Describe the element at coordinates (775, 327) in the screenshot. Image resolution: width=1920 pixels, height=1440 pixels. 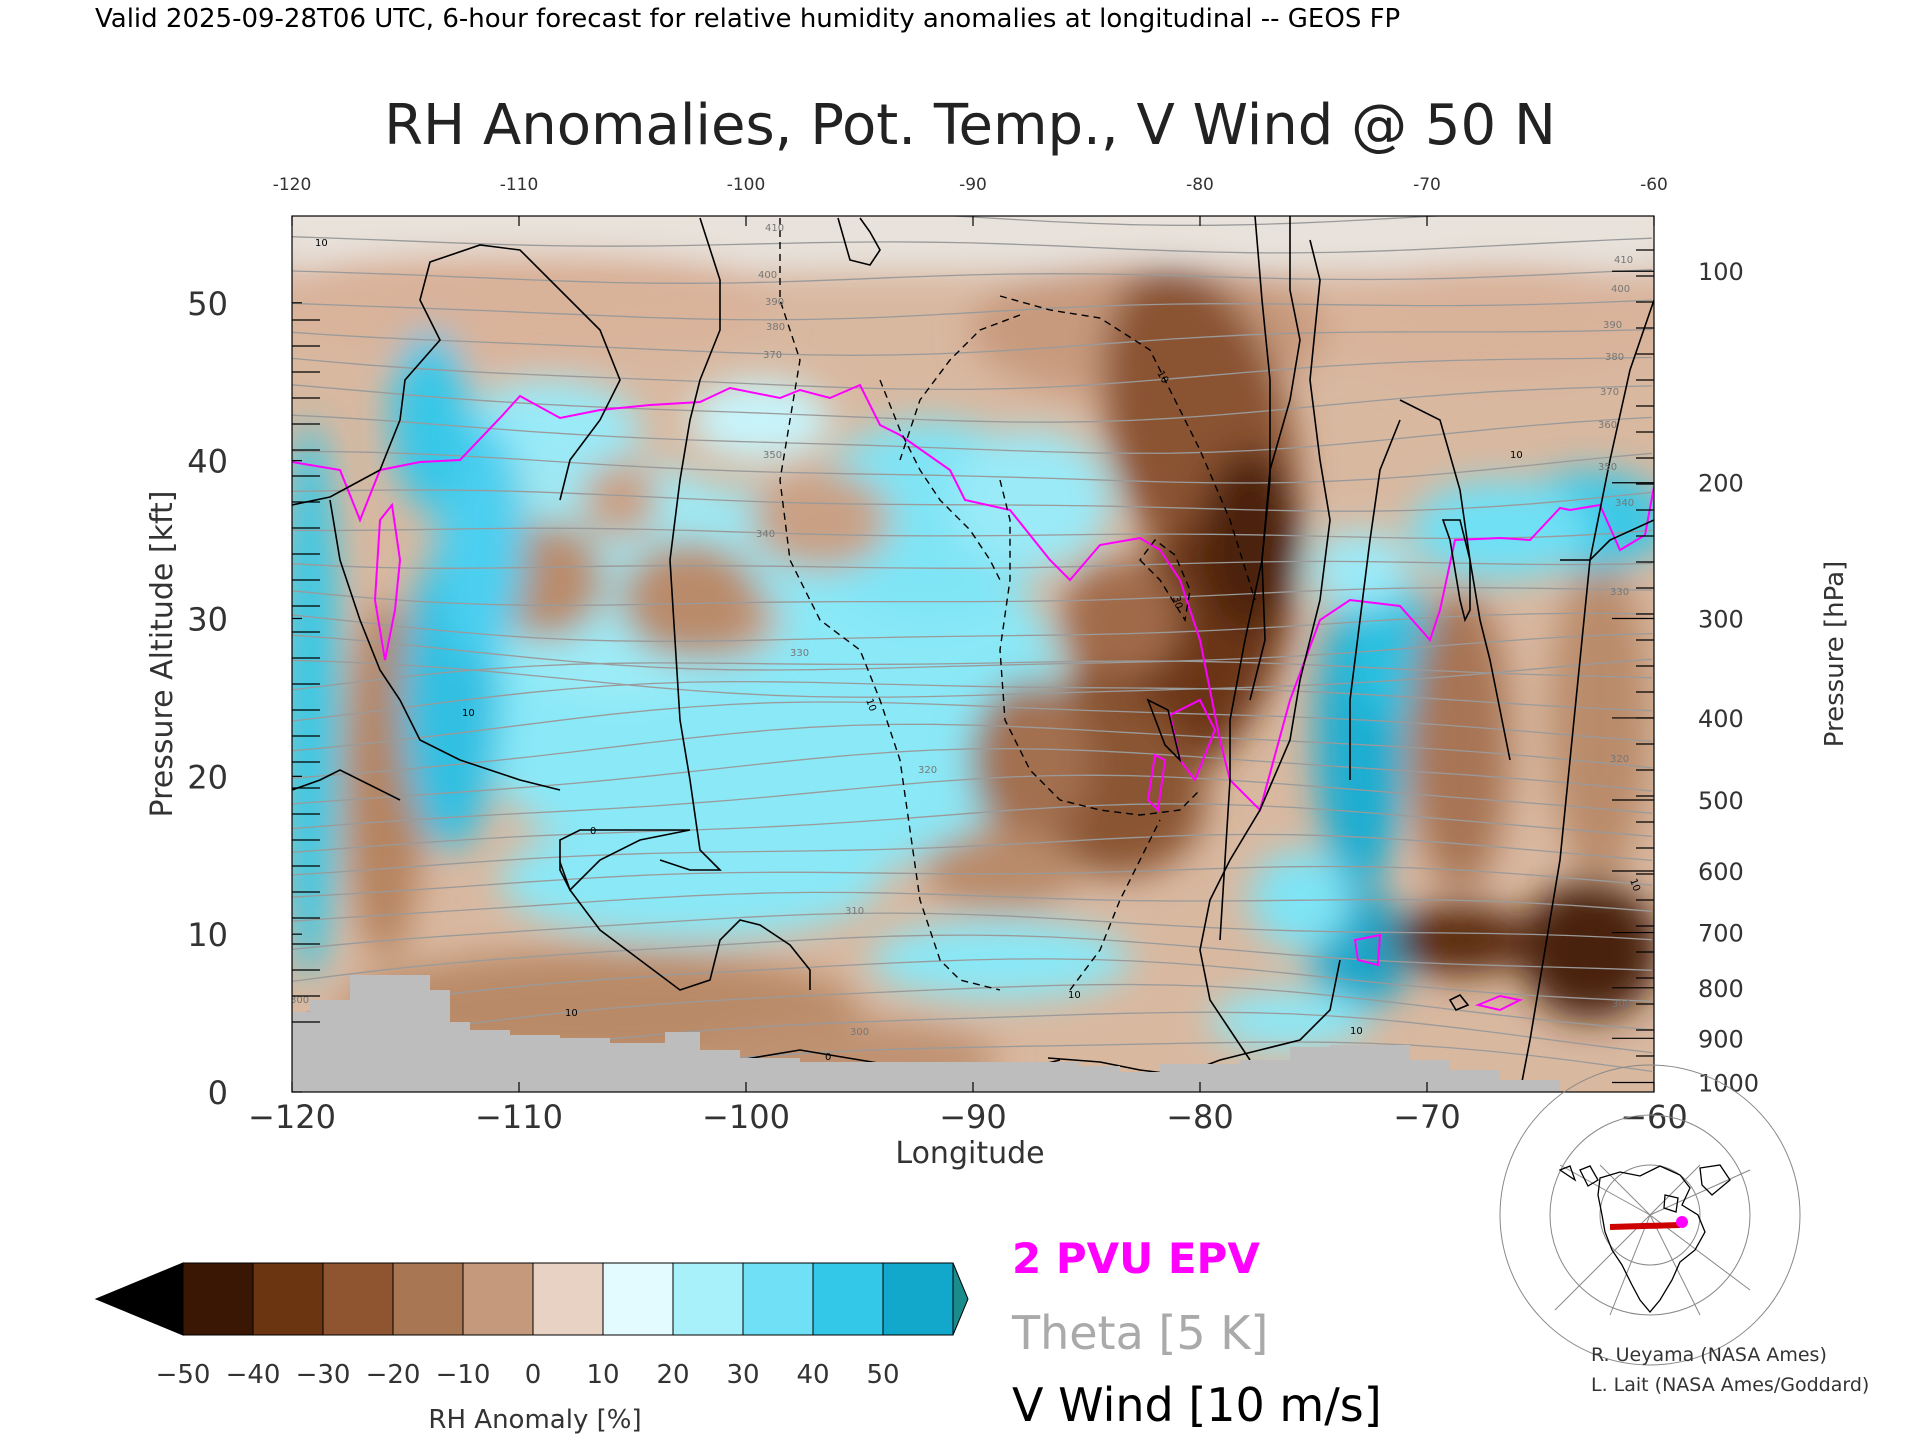
I see `svg-text: 380` at that location.